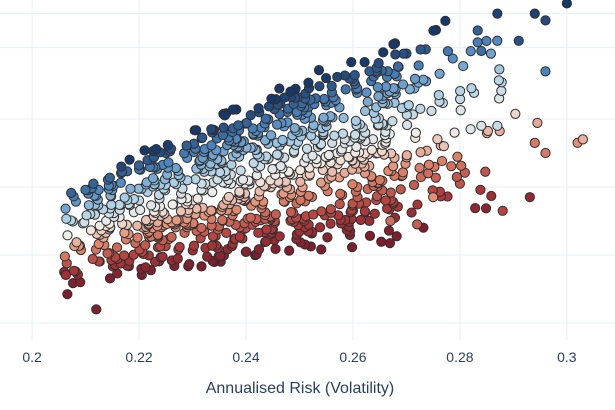  I want to click on x-axis-ticks: 0.2 0.22 0.24 0.26 0.28 0.3, so click(299, 357).